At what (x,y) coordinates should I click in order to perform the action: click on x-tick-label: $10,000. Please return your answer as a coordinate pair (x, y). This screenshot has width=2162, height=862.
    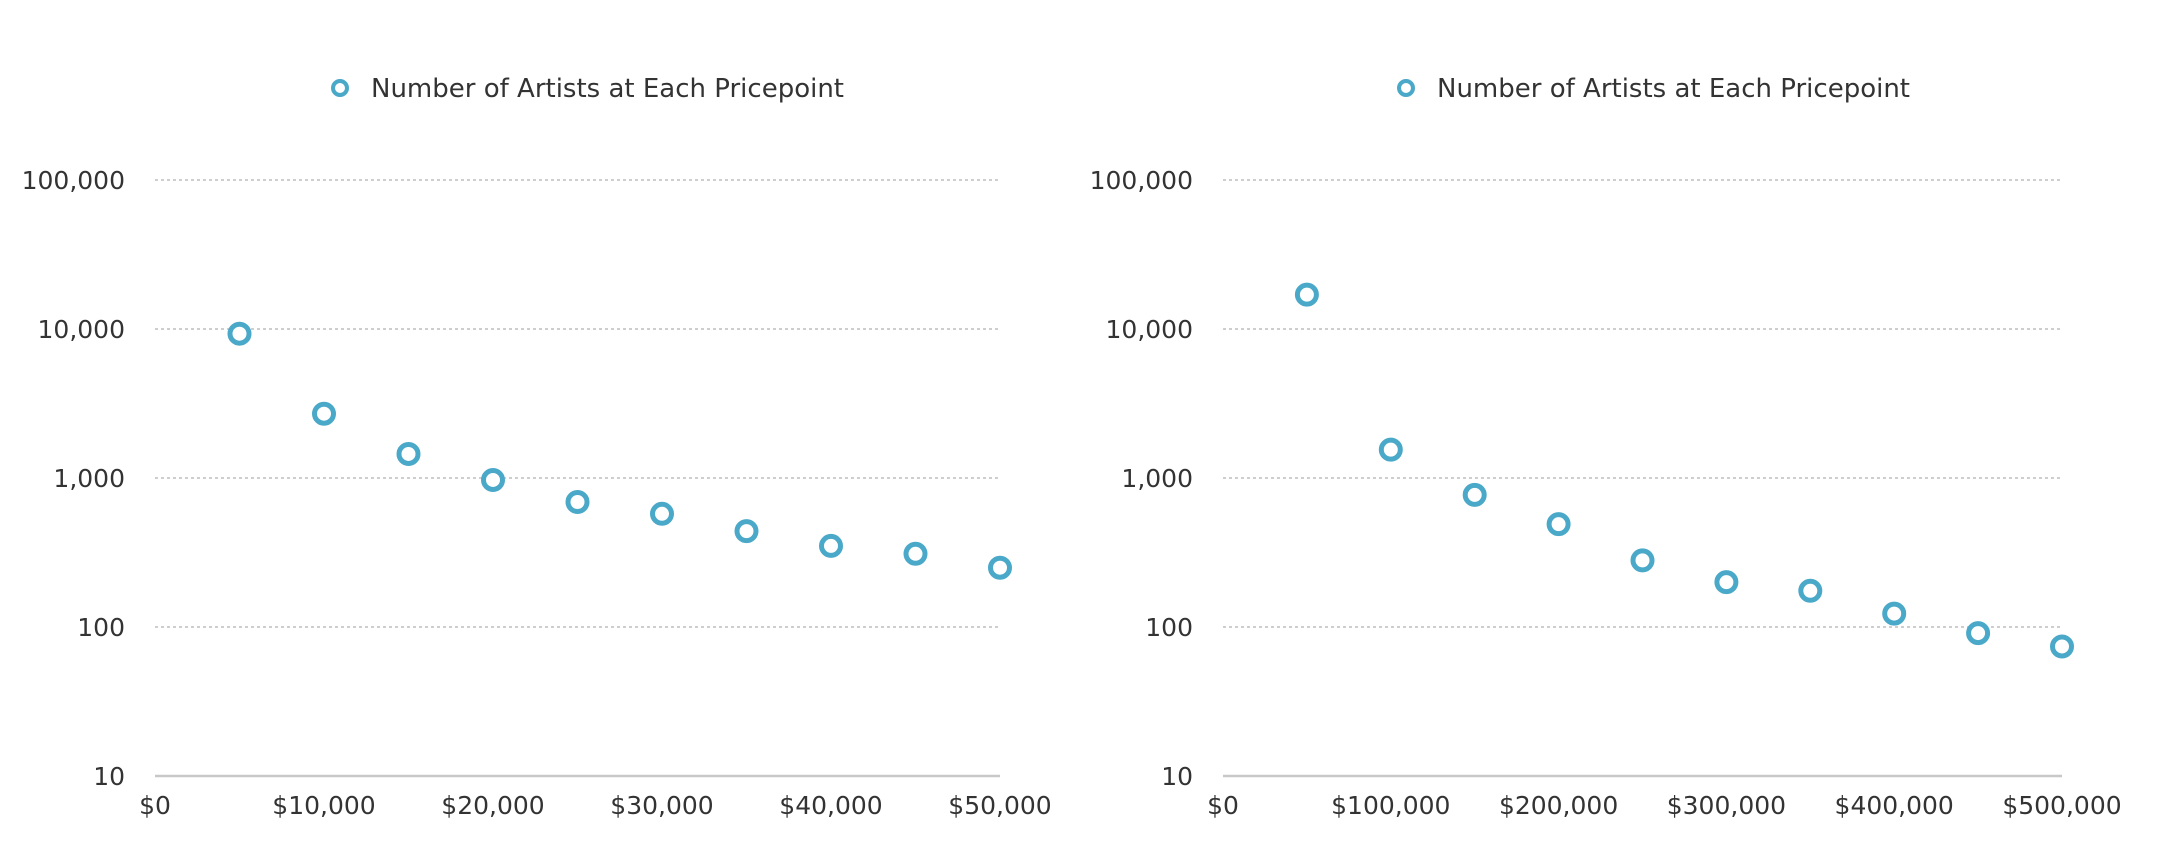
    Looking at the image, I should click on (323, 805).